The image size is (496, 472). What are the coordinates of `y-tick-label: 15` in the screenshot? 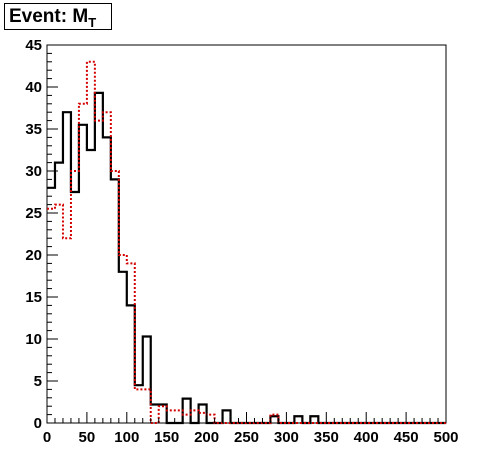 It's located at (33, 297).